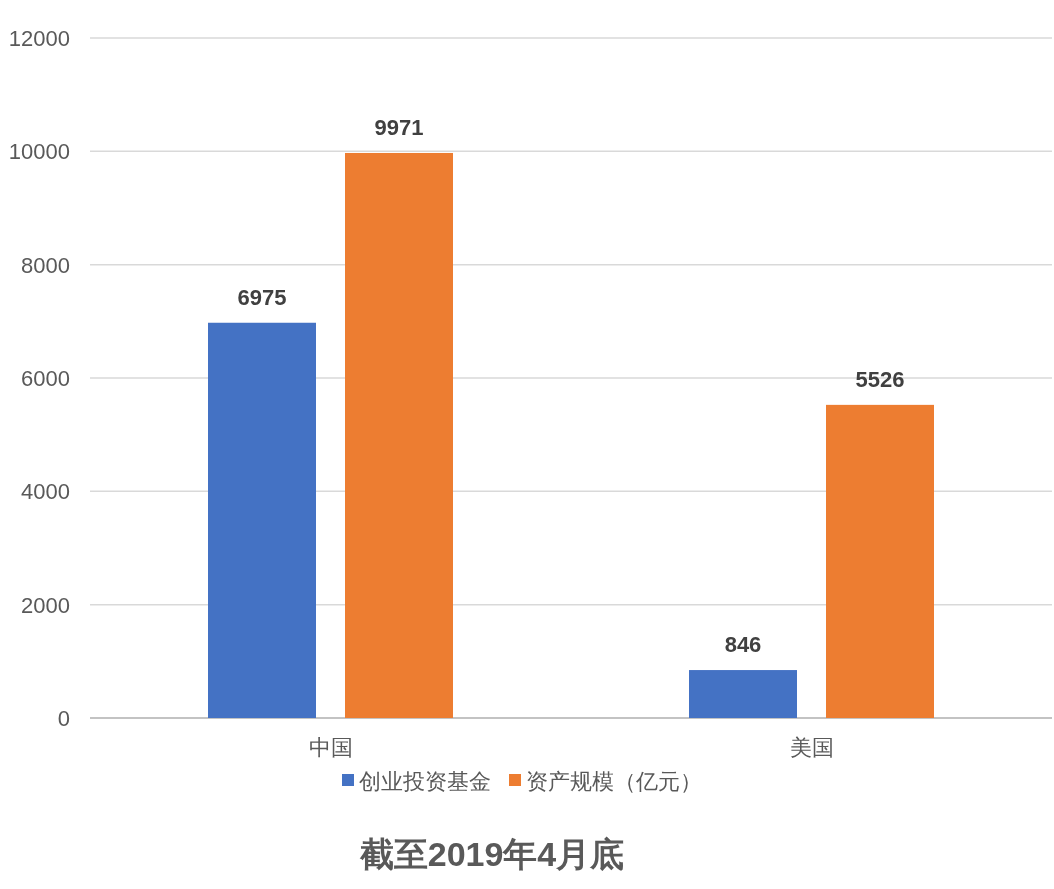 The image size is (1054, 889). I want to click on data-label: 9971, so click(399, 127).